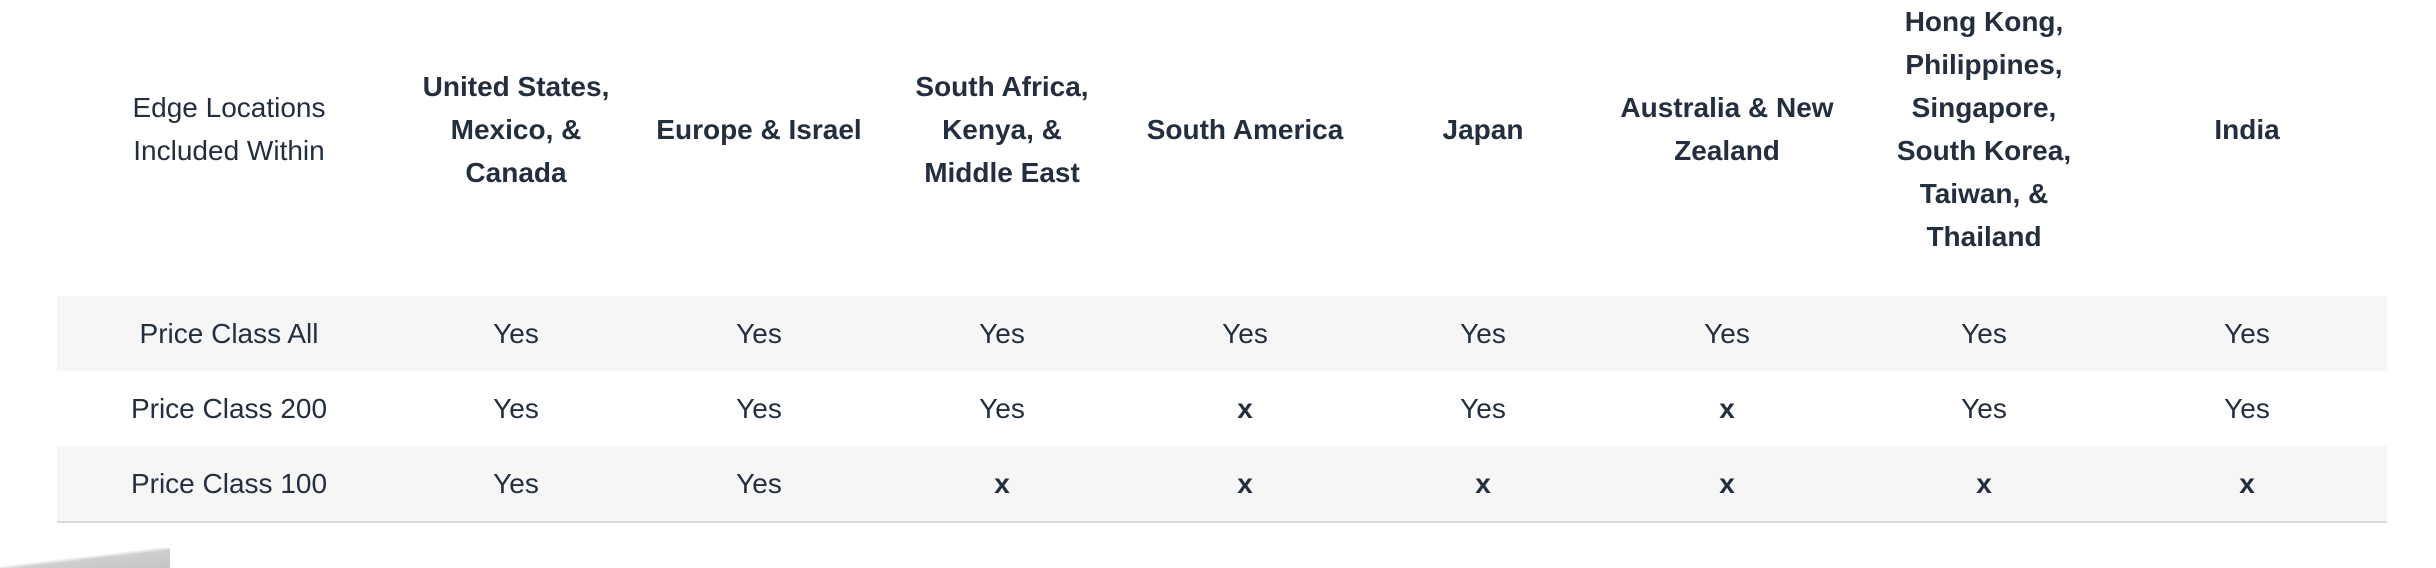 This screenshot has width=2436, height=568. Describe the element at coordinates (2247, 129) in the screenshot. I see `column-header-india: India` at that location.